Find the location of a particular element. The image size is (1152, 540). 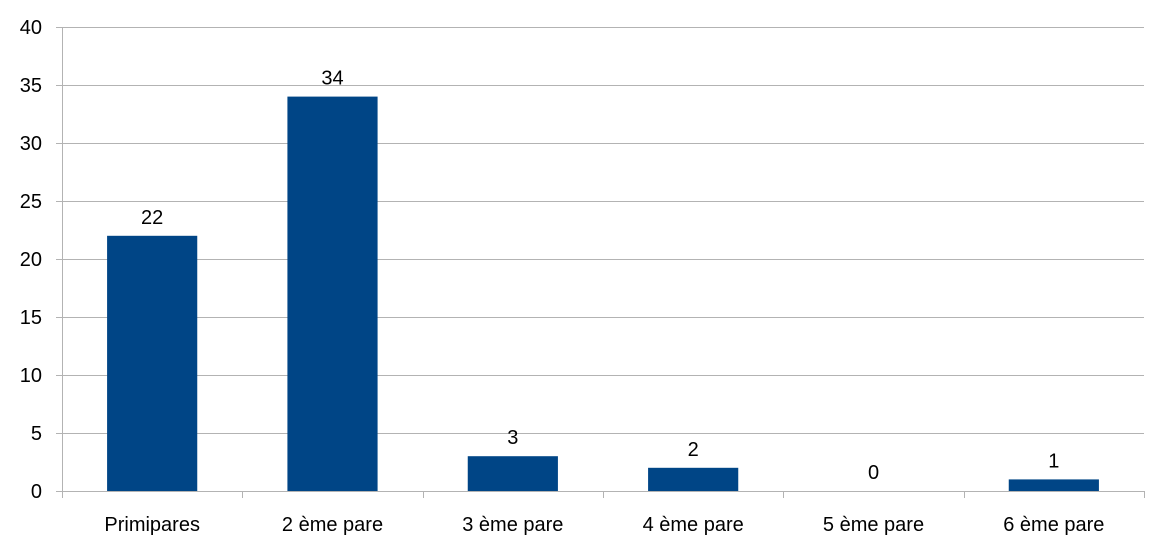

data-label: 0 is located at coordinates (873, 473).